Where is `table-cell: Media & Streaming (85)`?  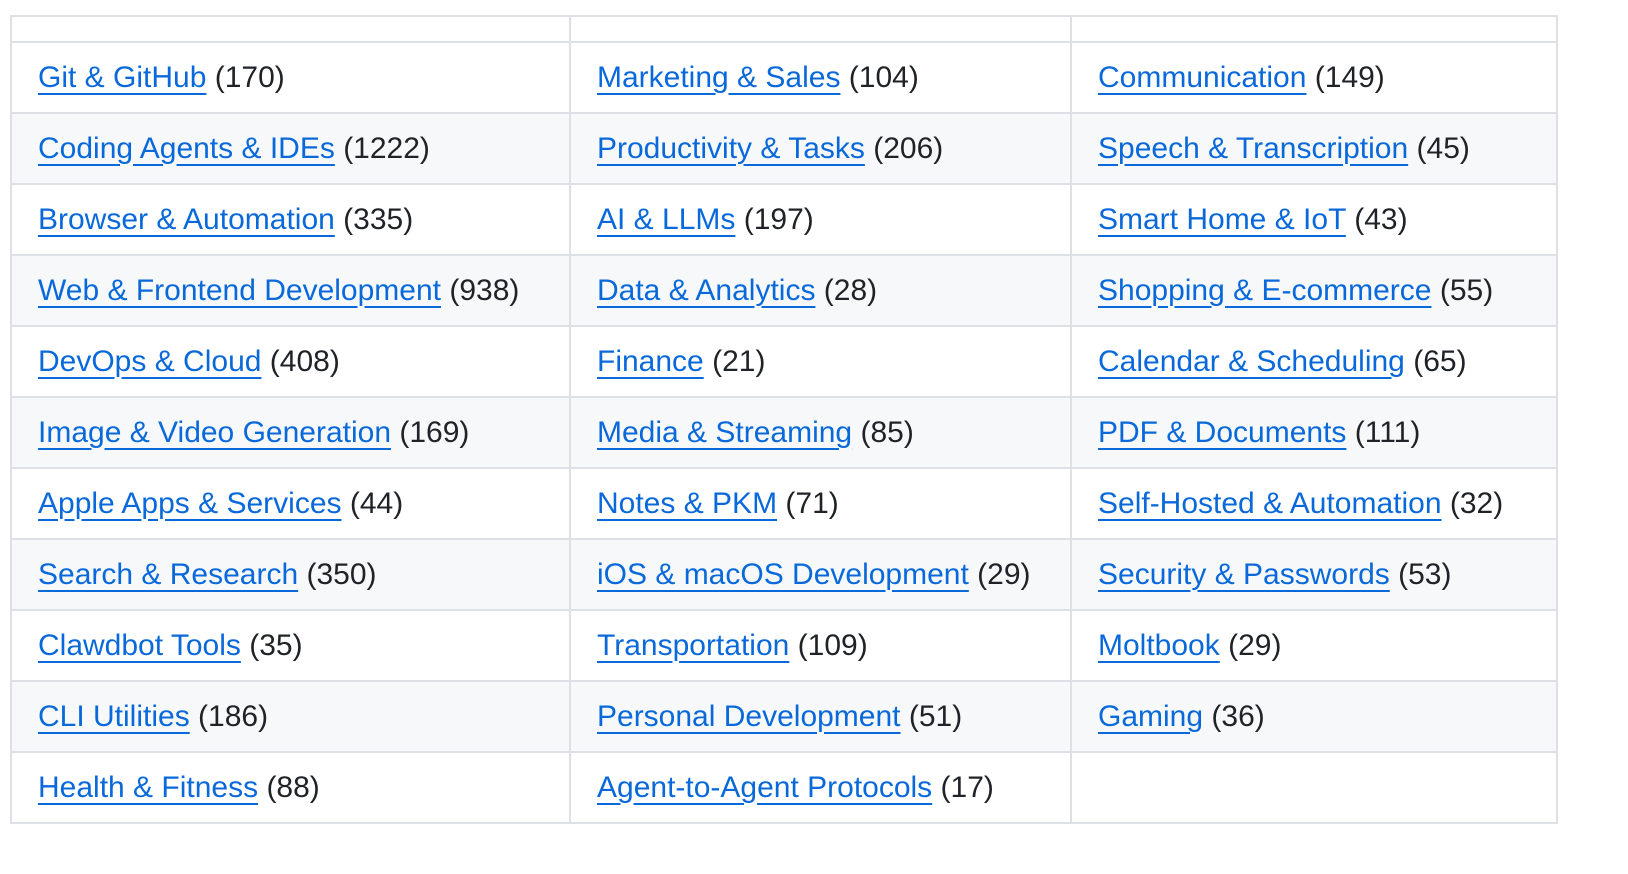 table-cell: Media & Streaming (85) is located at coordinates (820, 432).